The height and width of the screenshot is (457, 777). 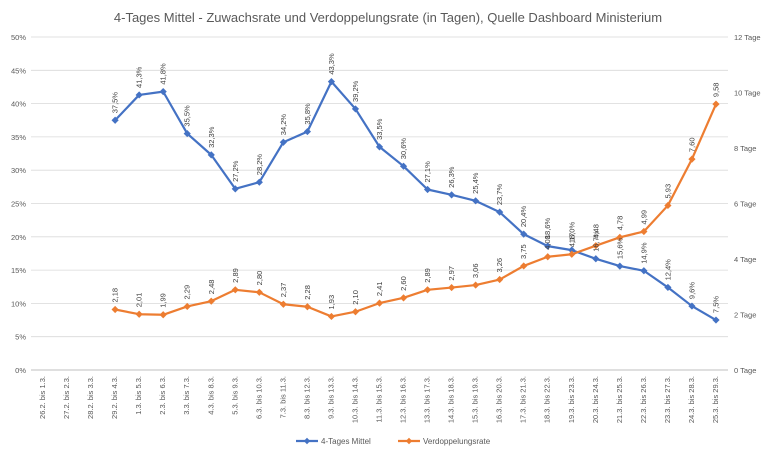 What do you see at coordinates (258, 397) in the screenshot?
I see `x-tick-label: 6.3. bis 10.3.` at bounding box center [258, 397].